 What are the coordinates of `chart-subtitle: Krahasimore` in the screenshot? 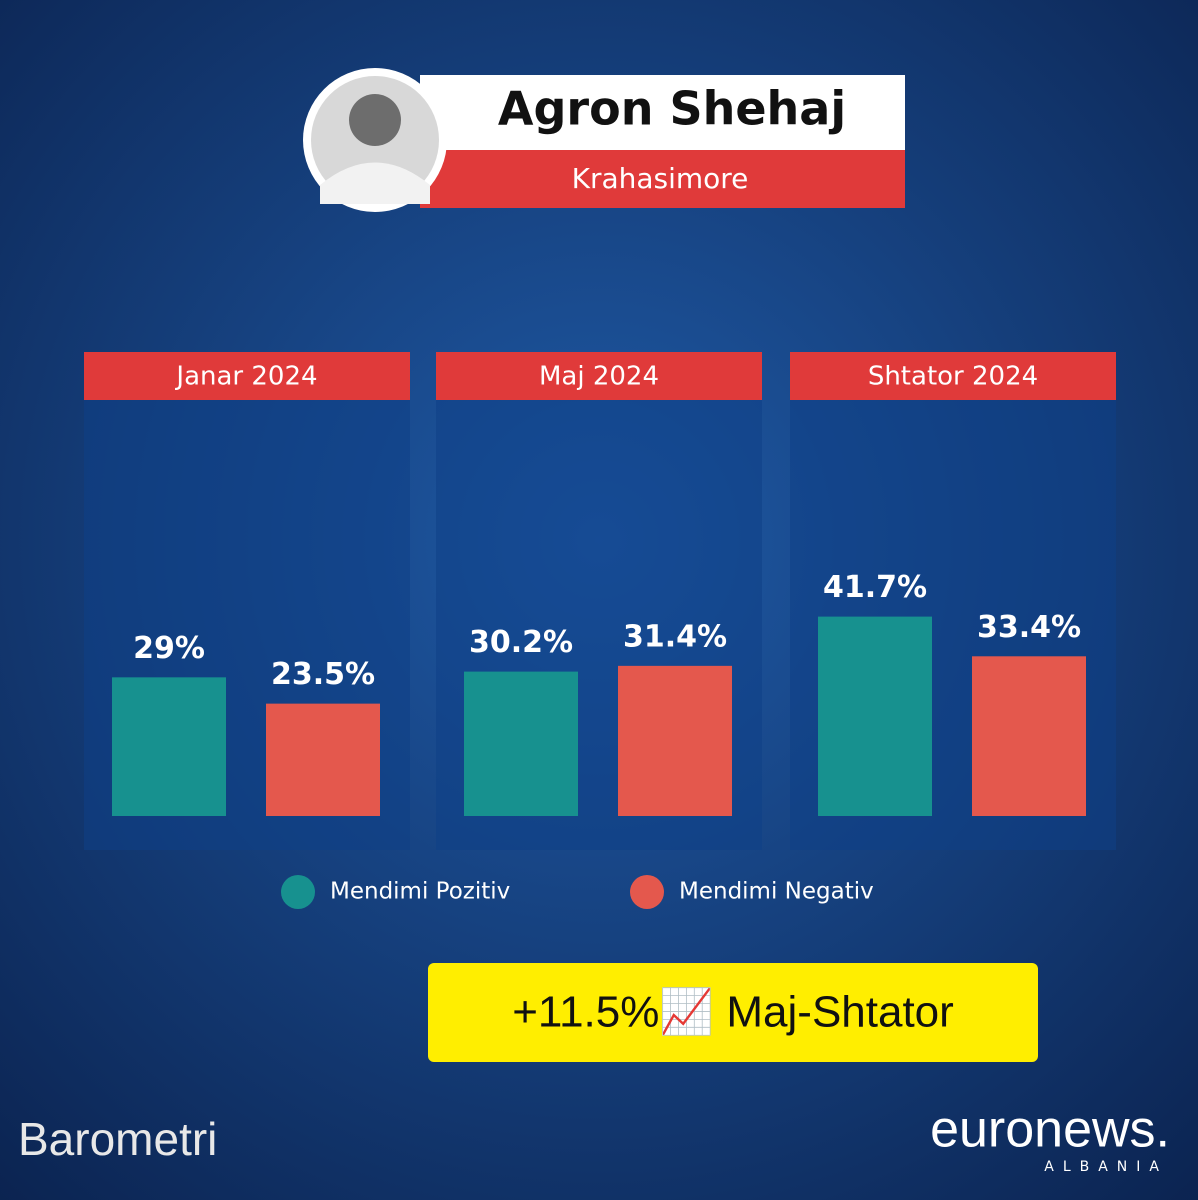 It's located at (660, 178).